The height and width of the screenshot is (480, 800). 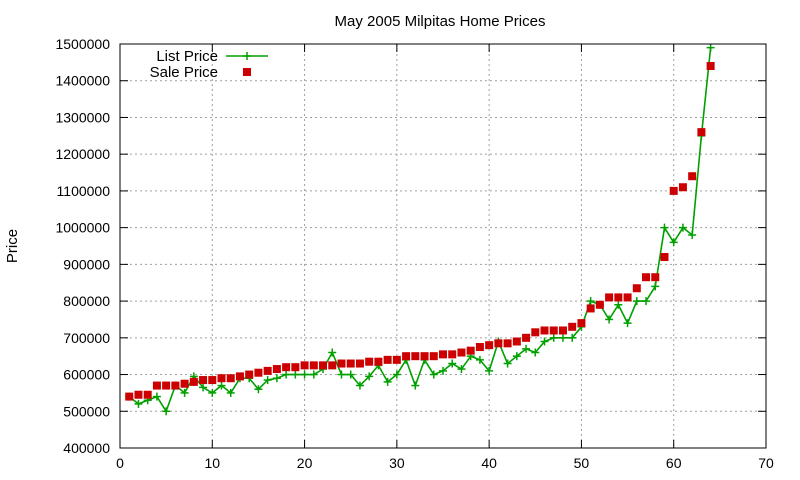 What do you see at coordinates (82, 81) in the screenshot?
I see `y-tick-label: 1400000` at bounding box center [82, 81].